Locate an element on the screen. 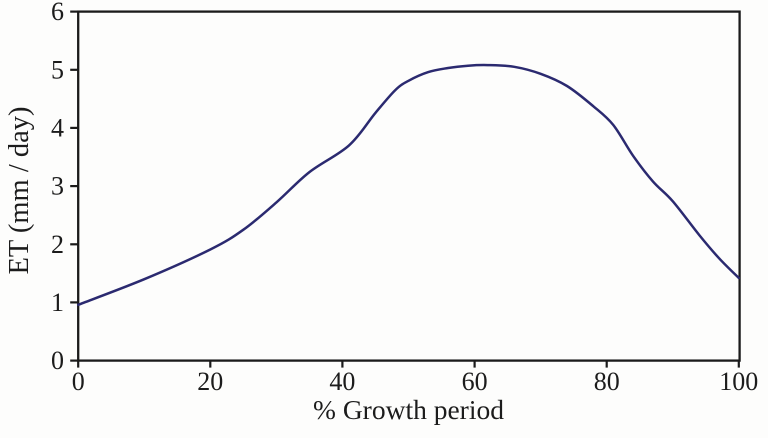 The height and width of the screenshot is (438, 768). svg-text: % Growth period is located at coordinates (408, 409).